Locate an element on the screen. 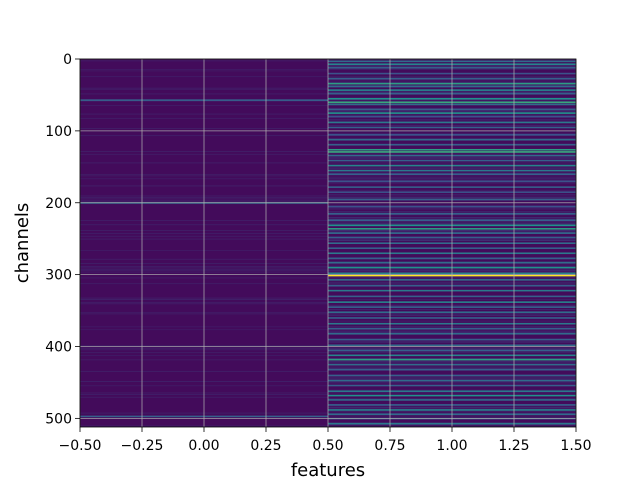  x-axis-ticks: −0.50 −0.25 0.00 0.25 0.50 0.75 1.00 1.25 1.50 is located at coordinates (325, 440).